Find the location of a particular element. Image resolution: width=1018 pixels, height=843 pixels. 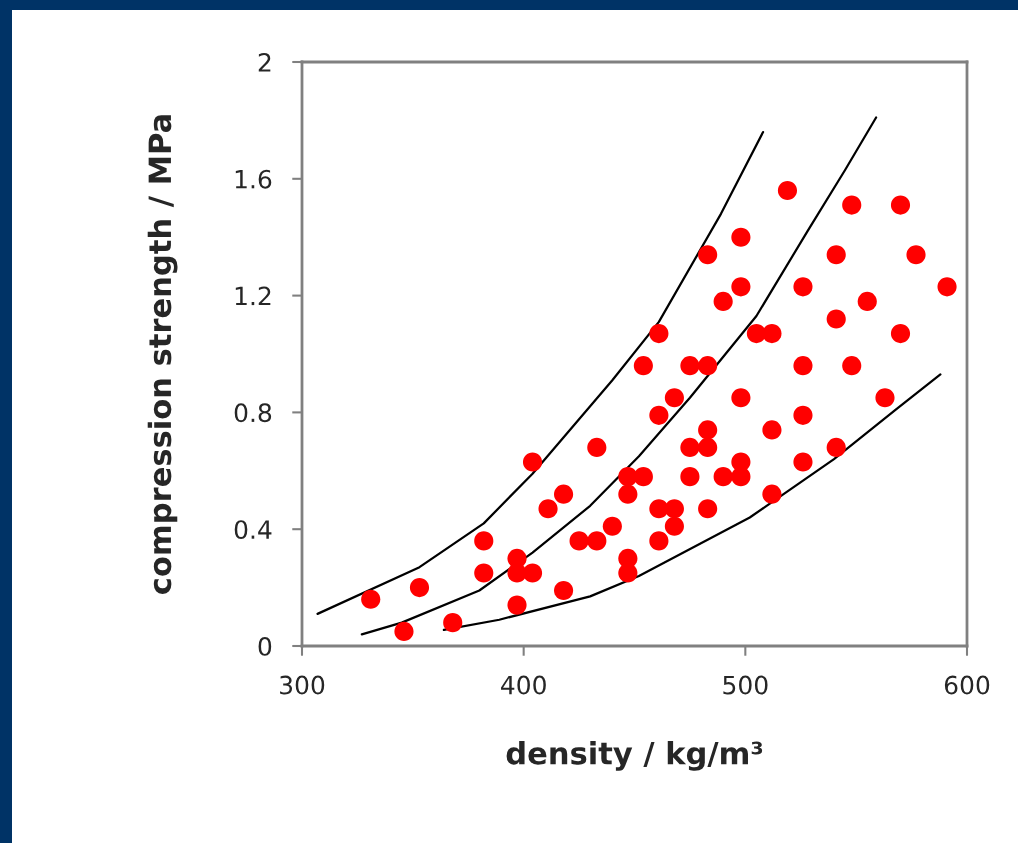

x-axis-title: density / kg/m³ is located at coordinates (634, 756).